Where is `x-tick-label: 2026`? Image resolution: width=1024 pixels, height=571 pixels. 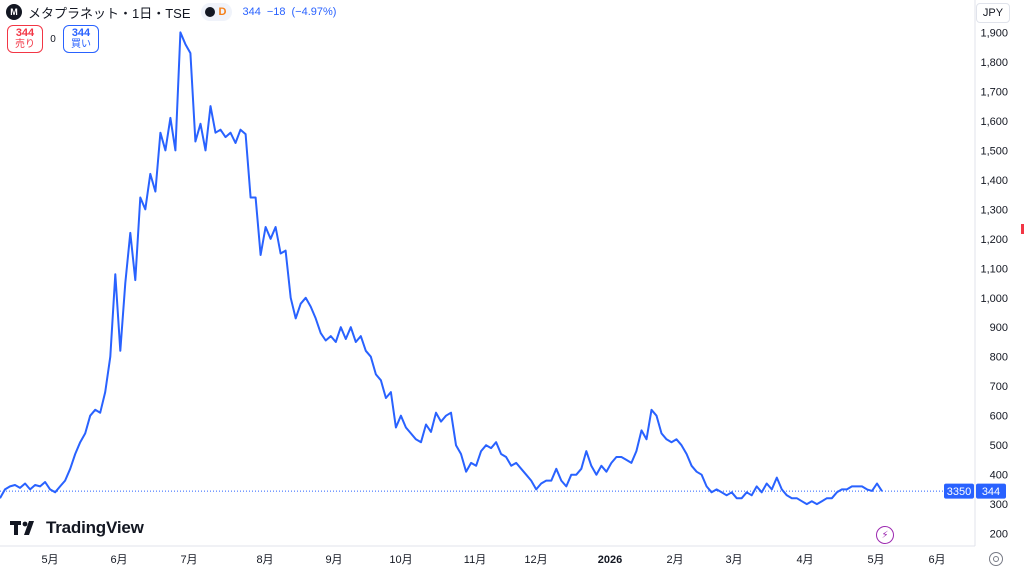 x-tick-label: 2026 is located at coordinates (610, 560).